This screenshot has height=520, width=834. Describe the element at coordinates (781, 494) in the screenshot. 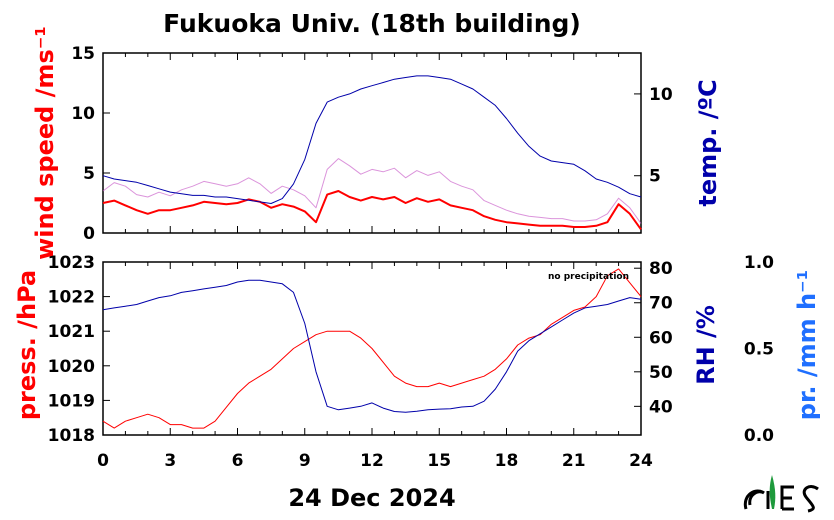

I see `logo` at that location.